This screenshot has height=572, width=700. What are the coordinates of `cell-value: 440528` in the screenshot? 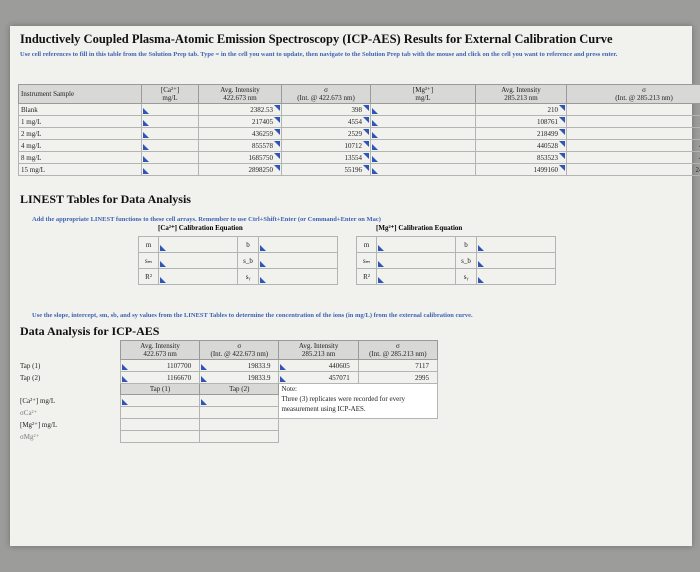 It's located at (547, 145).